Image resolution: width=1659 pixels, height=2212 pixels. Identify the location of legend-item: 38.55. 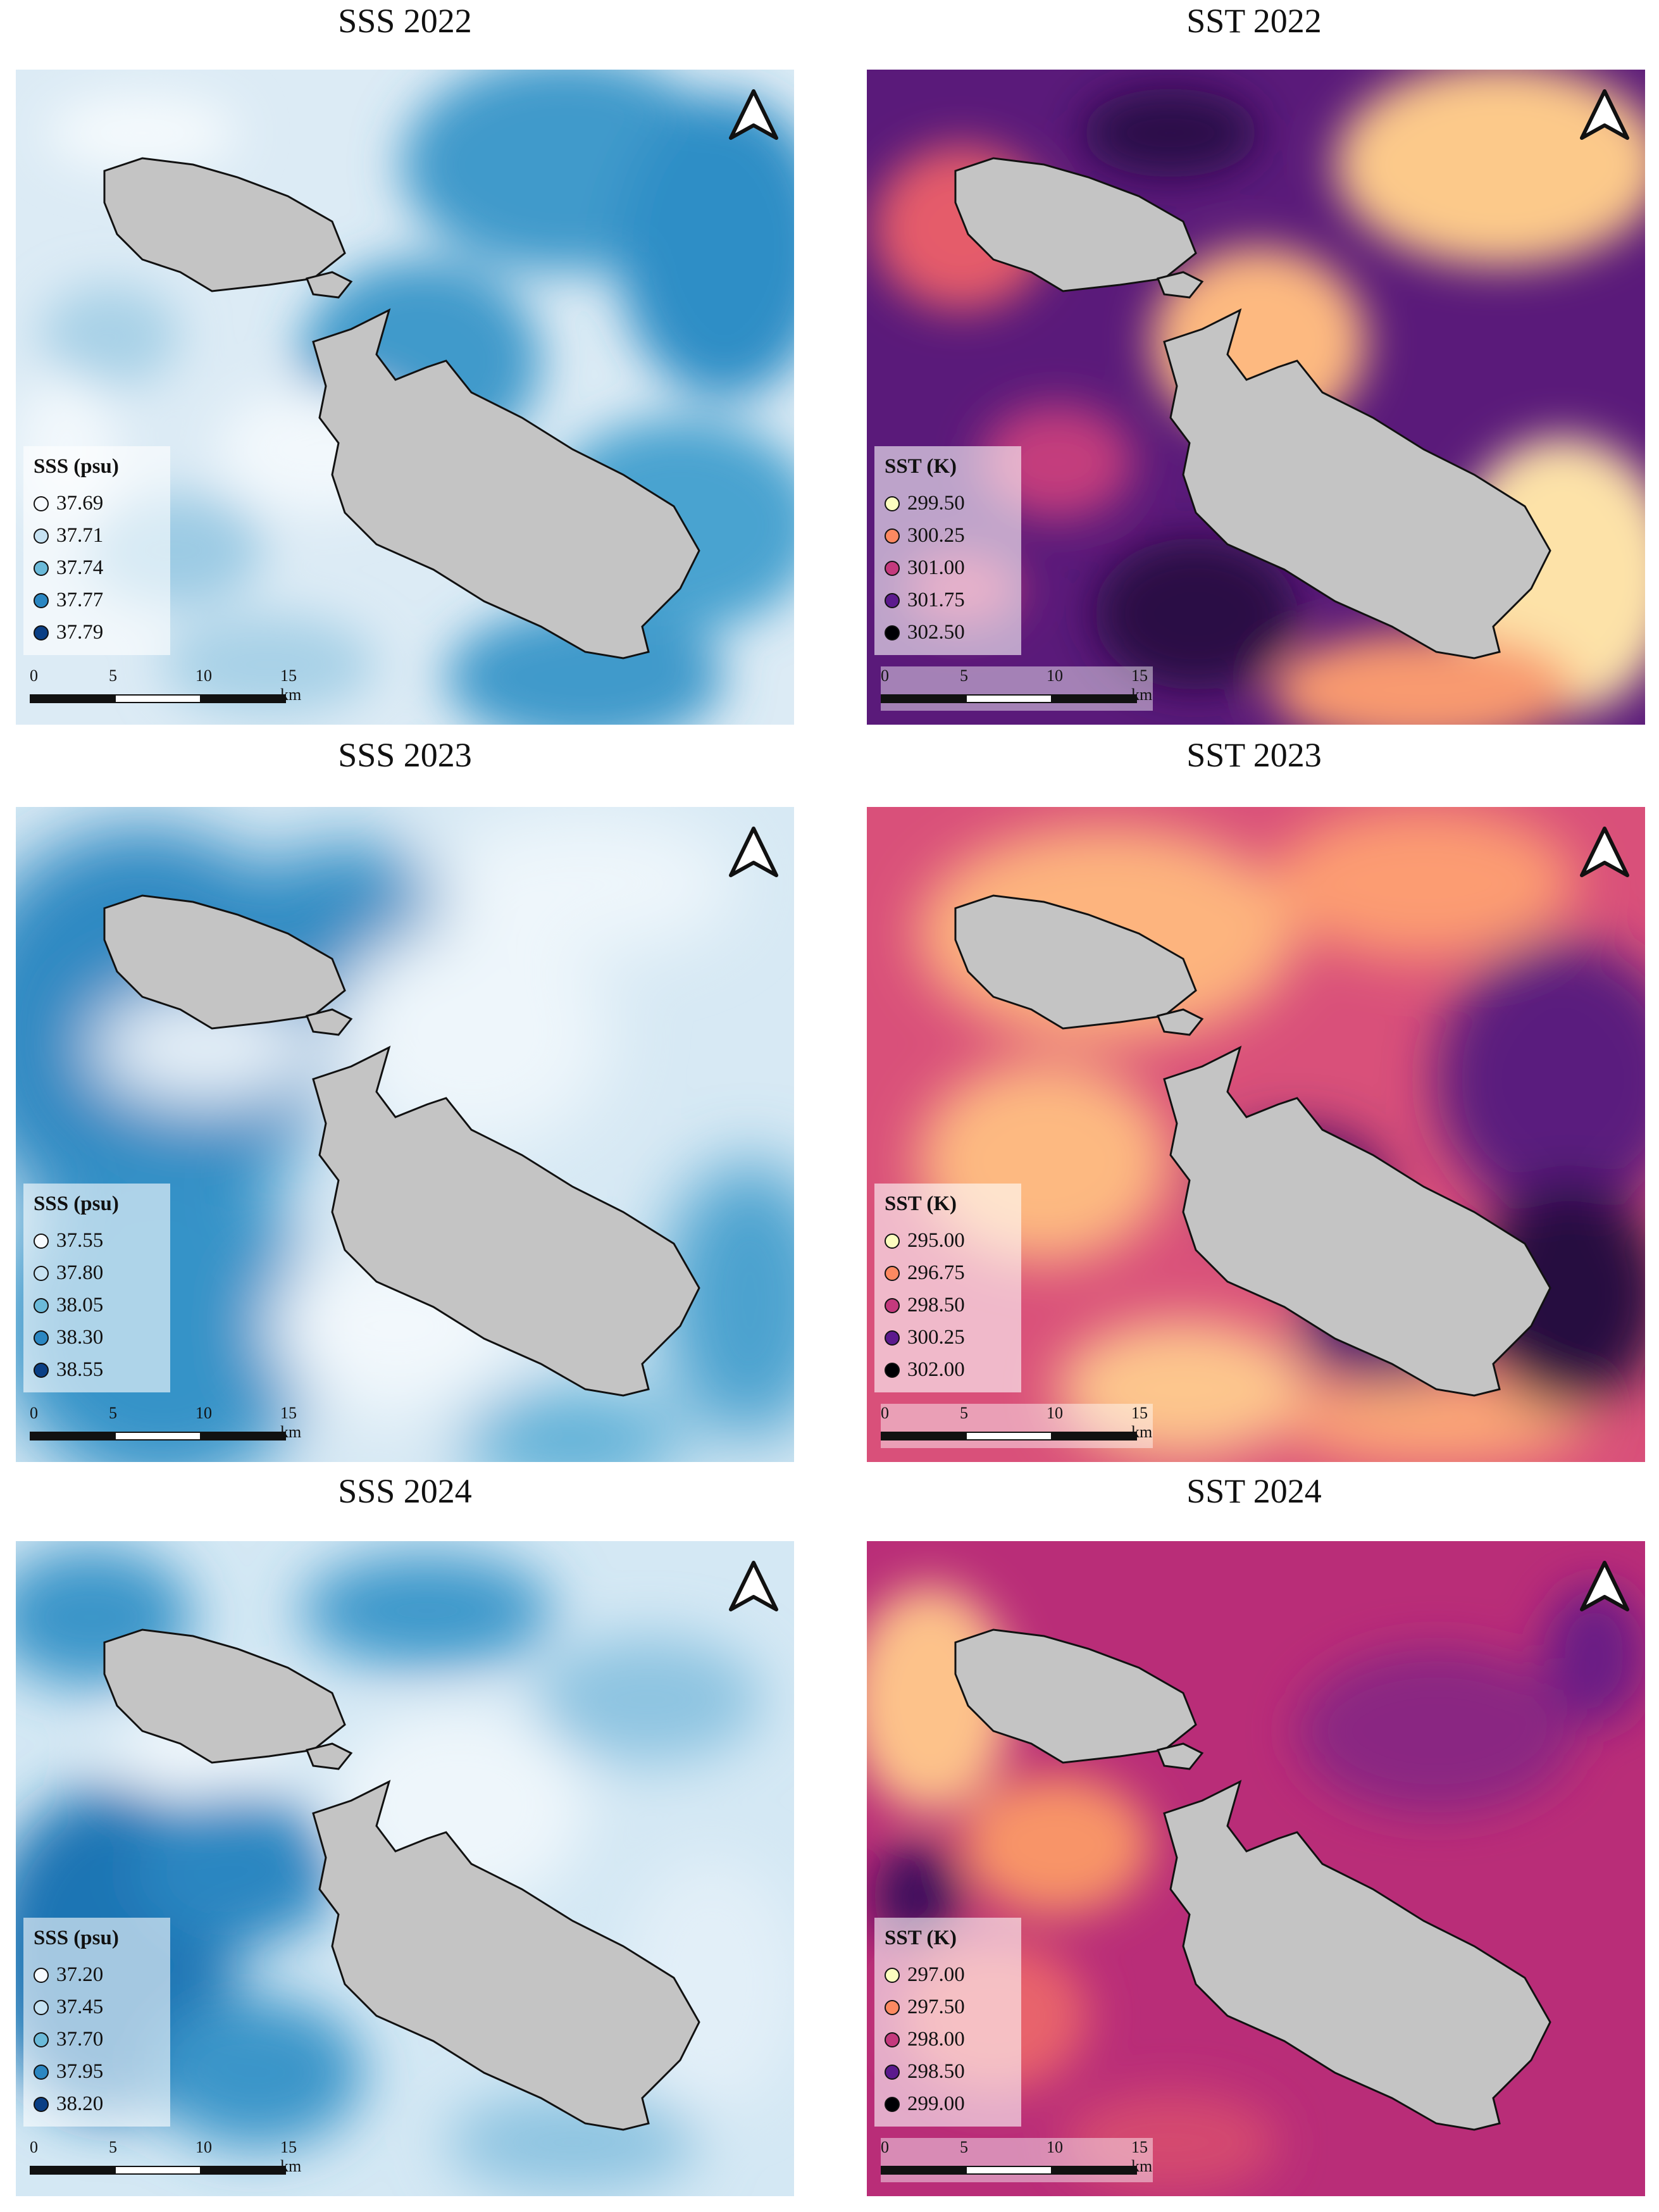
(97, 1370).